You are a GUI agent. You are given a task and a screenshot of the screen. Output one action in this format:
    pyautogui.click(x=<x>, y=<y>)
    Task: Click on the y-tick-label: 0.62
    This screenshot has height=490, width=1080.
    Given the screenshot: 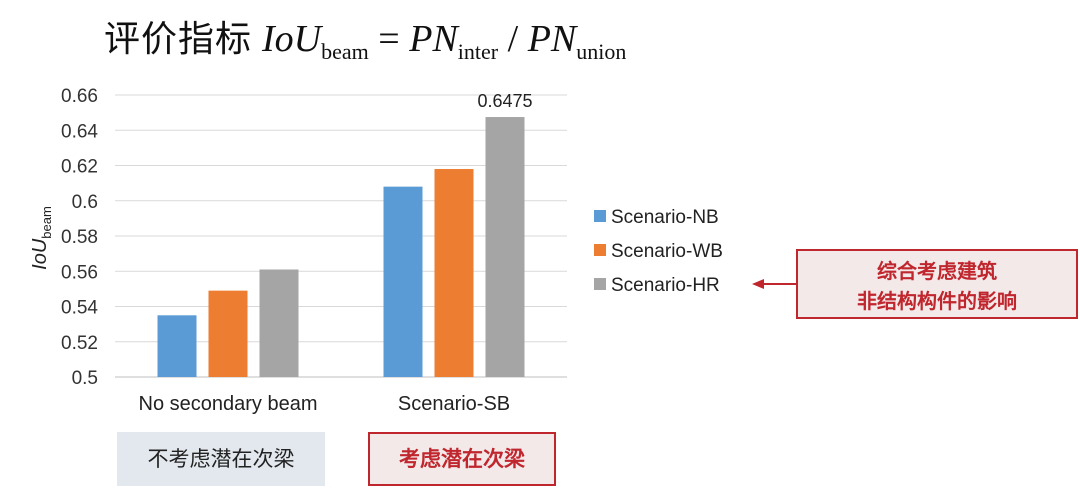 What is the action you would take?
    pyautogui.click(x=79, y=167)
    